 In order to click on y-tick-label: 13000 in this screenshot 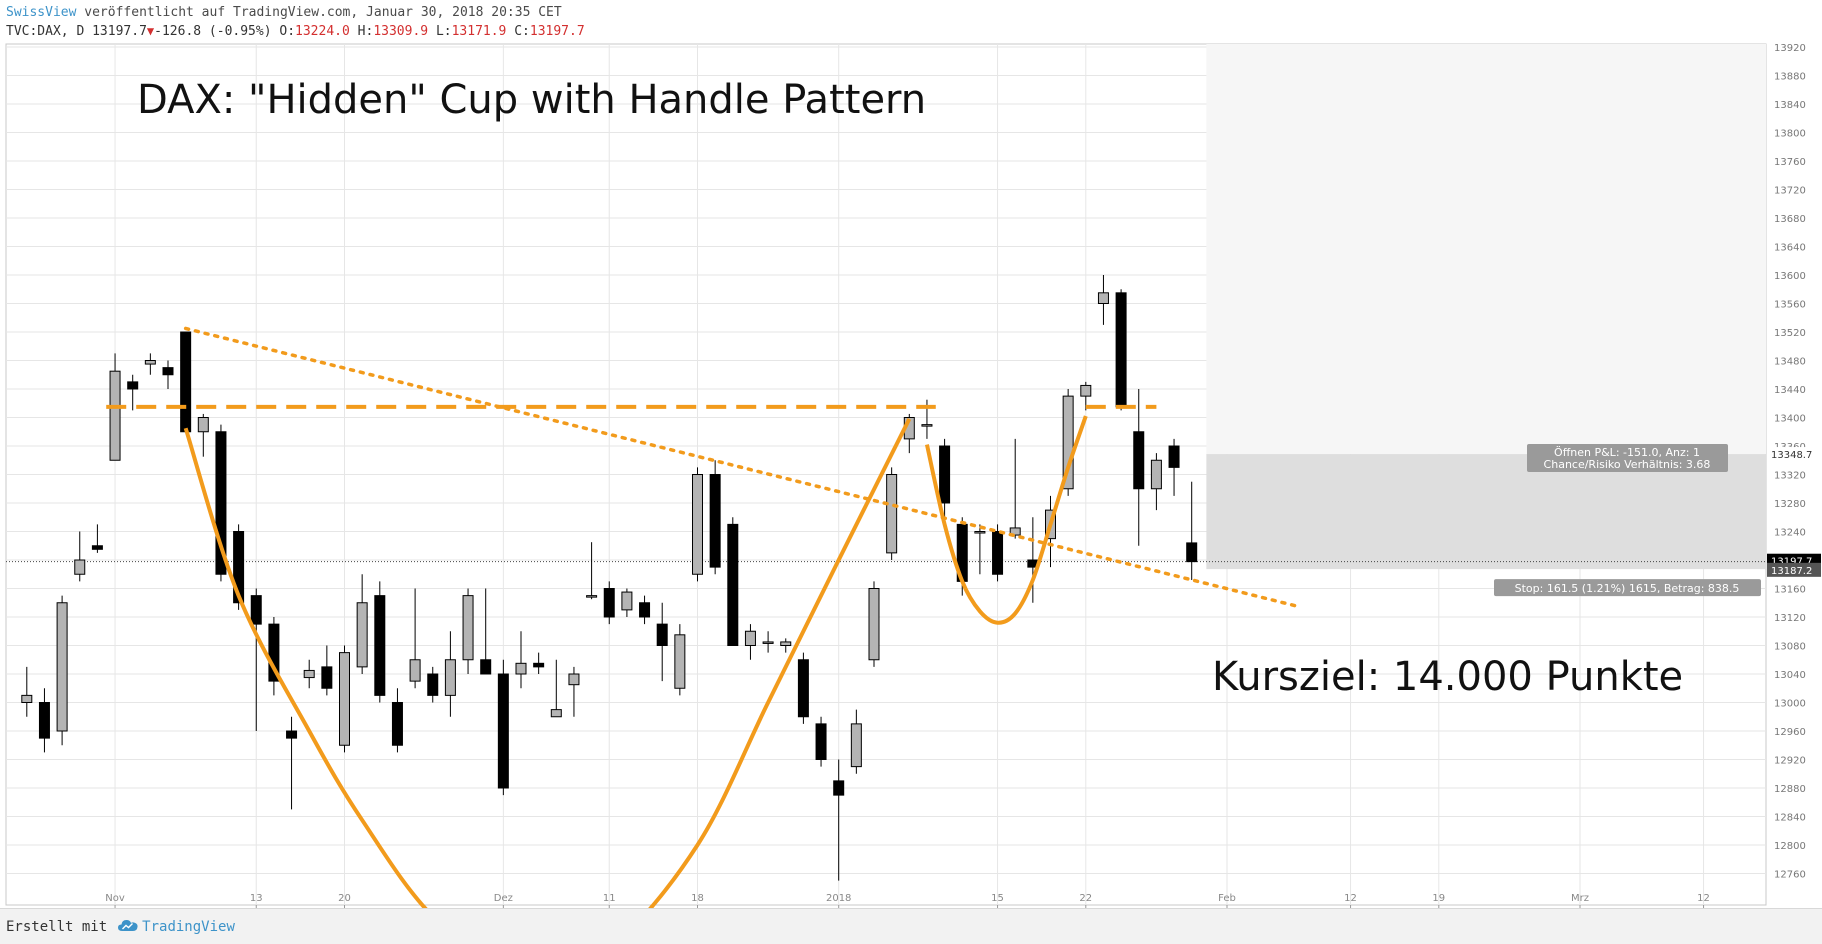, I will do `click(1790, 704)`.